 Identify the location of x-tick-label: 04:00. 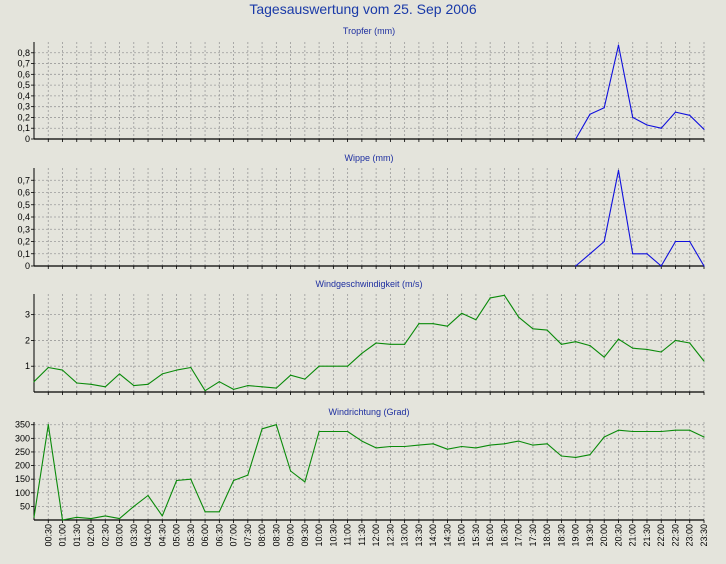
(148, 535).